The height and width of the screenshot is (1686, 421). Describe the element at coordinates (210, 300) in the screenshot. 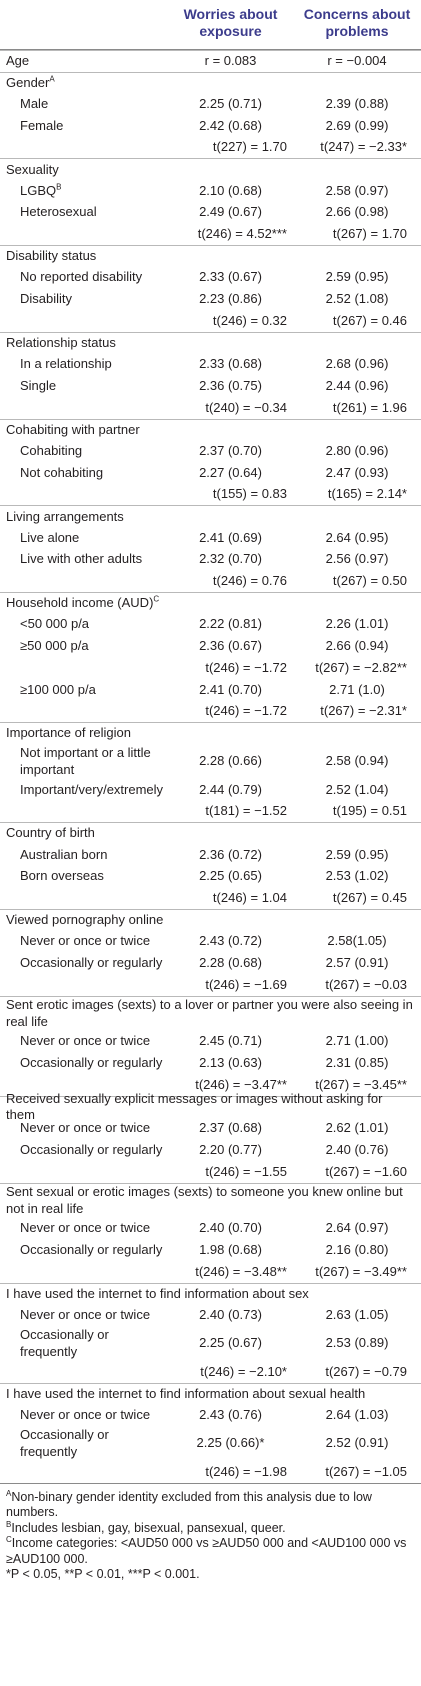

I see `table-row: Disability 2.23 (0.86) 2.52 (1.08)` at that location.